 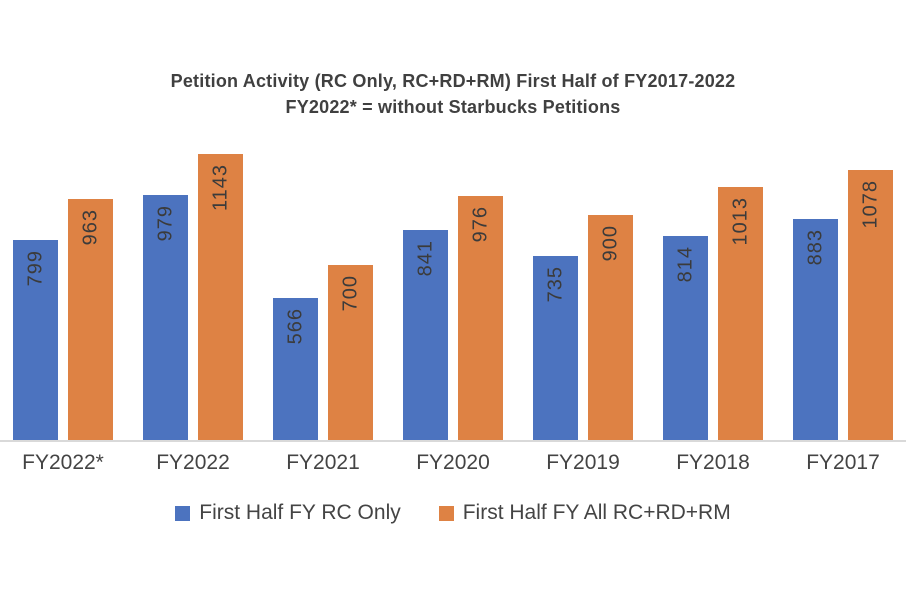 What do you see at coordinates (685, 338) in the screenshot?
I see `bar: 814` at bounding box center [685, 338].